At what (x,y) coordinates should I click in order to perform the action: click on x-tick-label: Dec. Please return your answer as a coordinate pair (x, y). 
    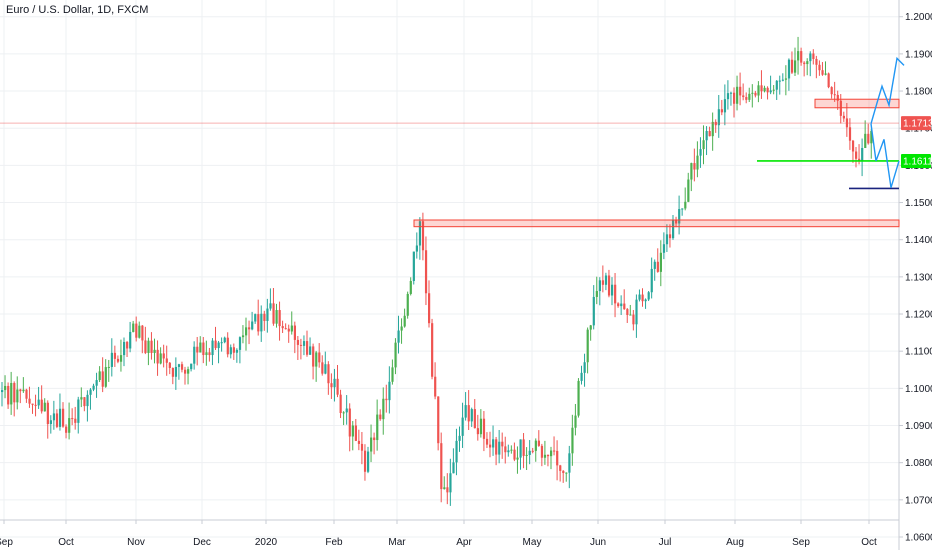
    Looking at the image, I should click on (202, 542).